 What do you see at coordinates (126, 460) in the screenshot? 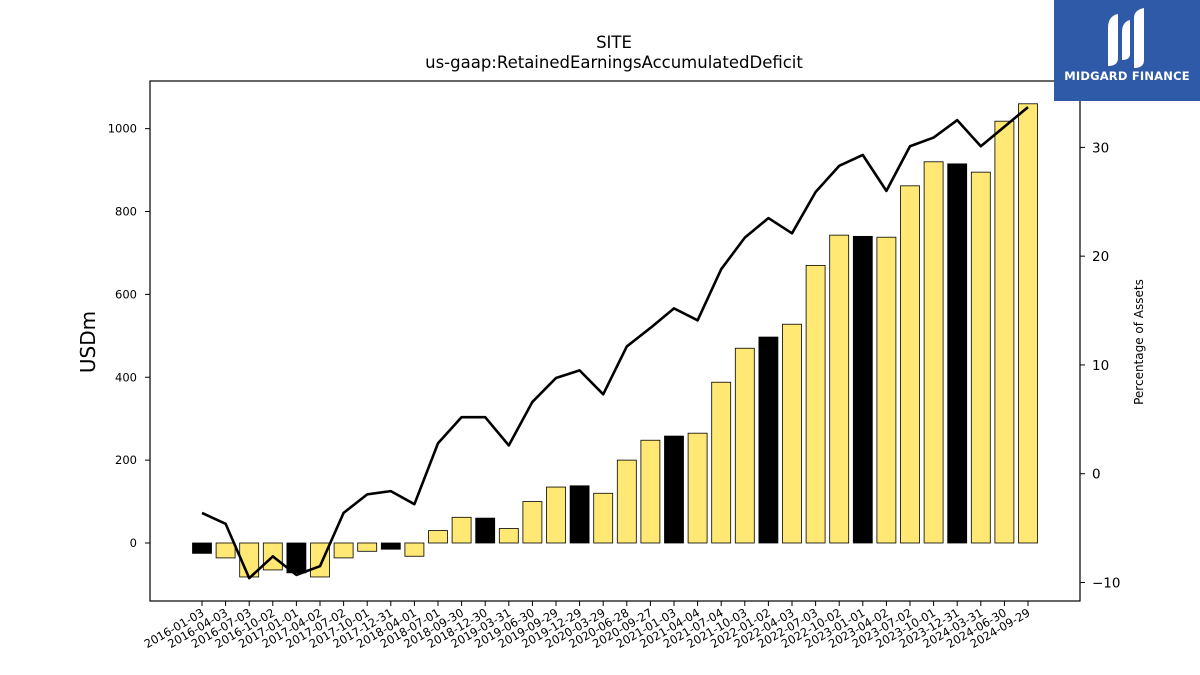
I see `y-tick-label: 200` at bounding box center [126, 460].